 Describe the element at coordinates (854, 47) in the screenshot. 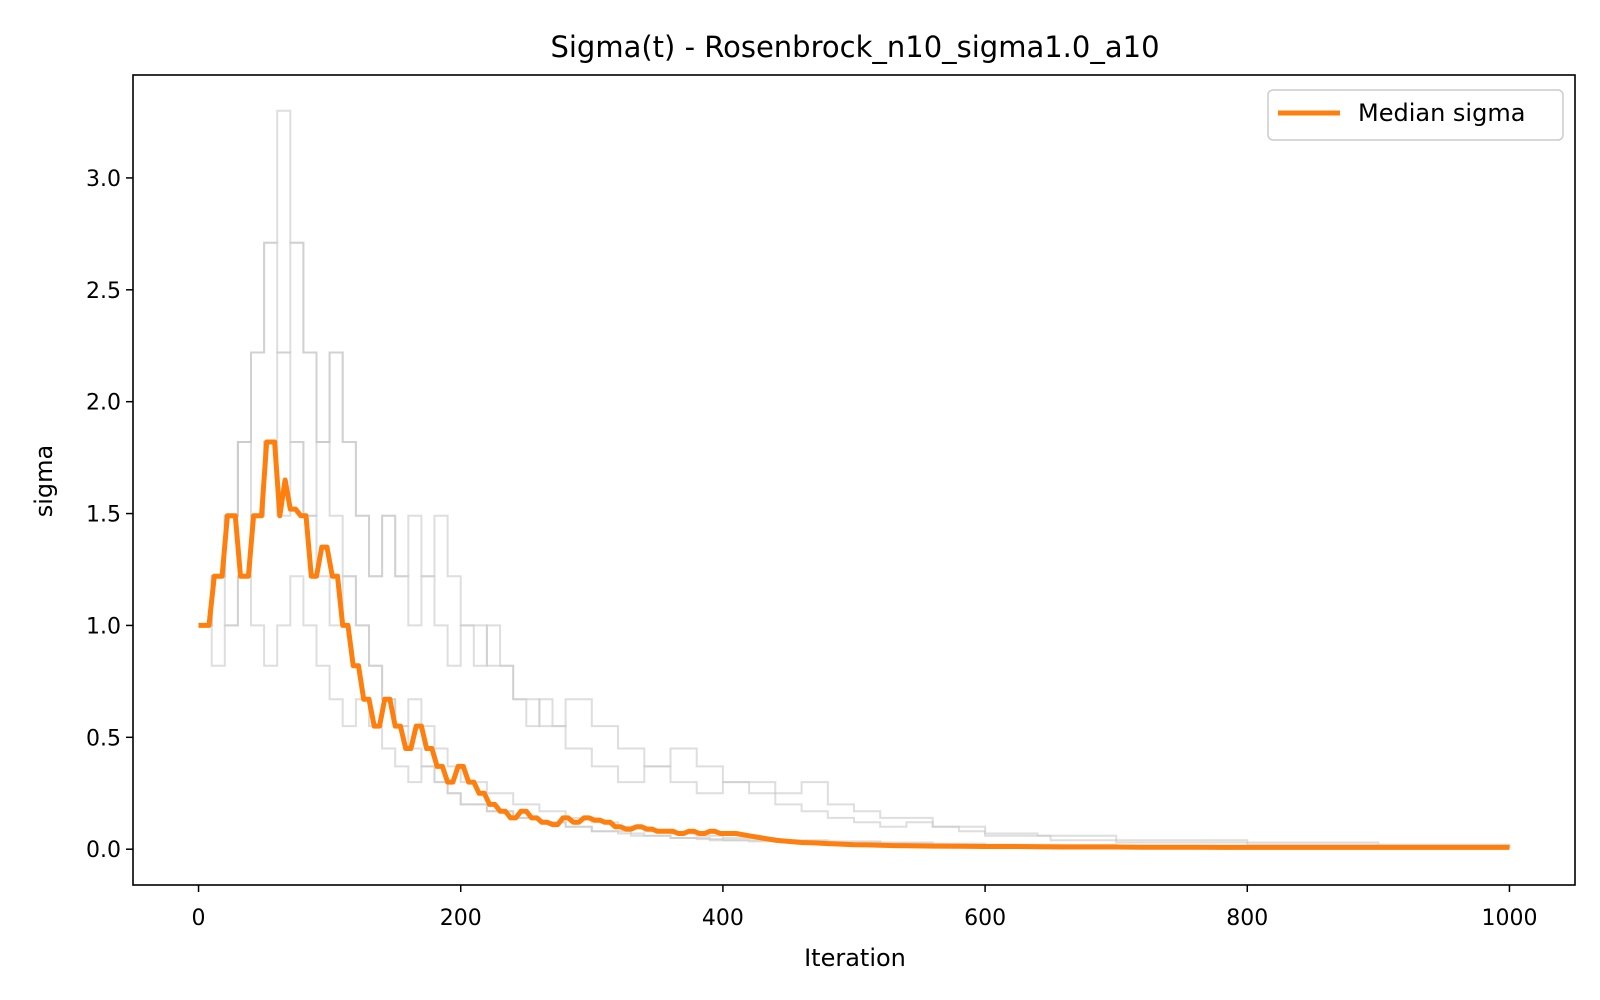

I see `chart-title: Sigma(t) - Rosenbrock_n10_sigma1.0_a10` at that location.